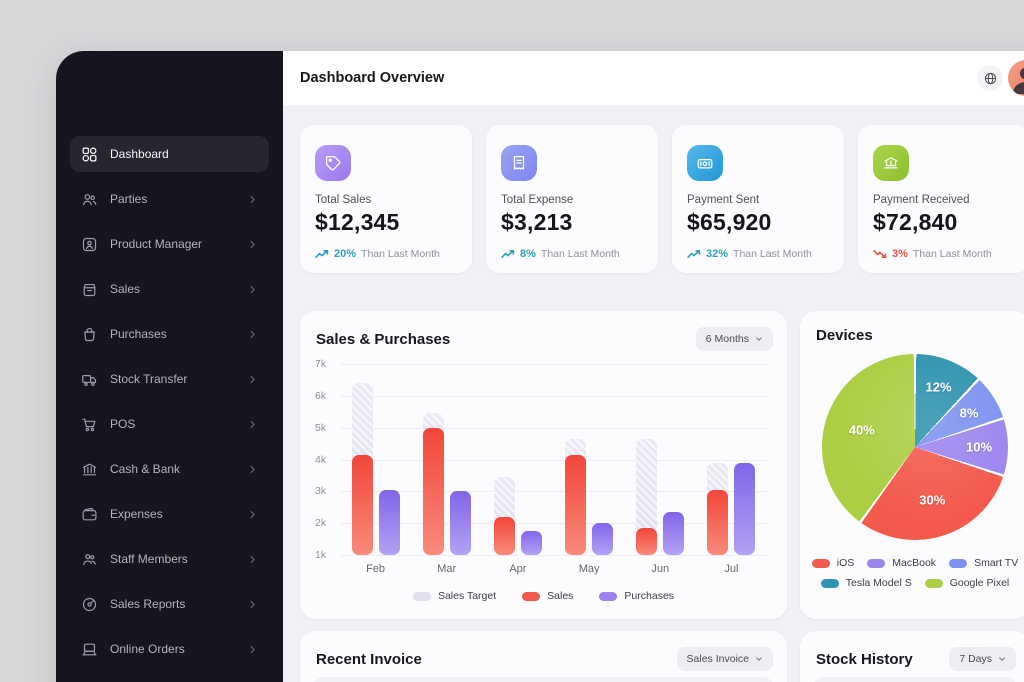  Describe the element at coordinates (900, 254) in the screenshot. I see `trend-percent: 3%` at that location.